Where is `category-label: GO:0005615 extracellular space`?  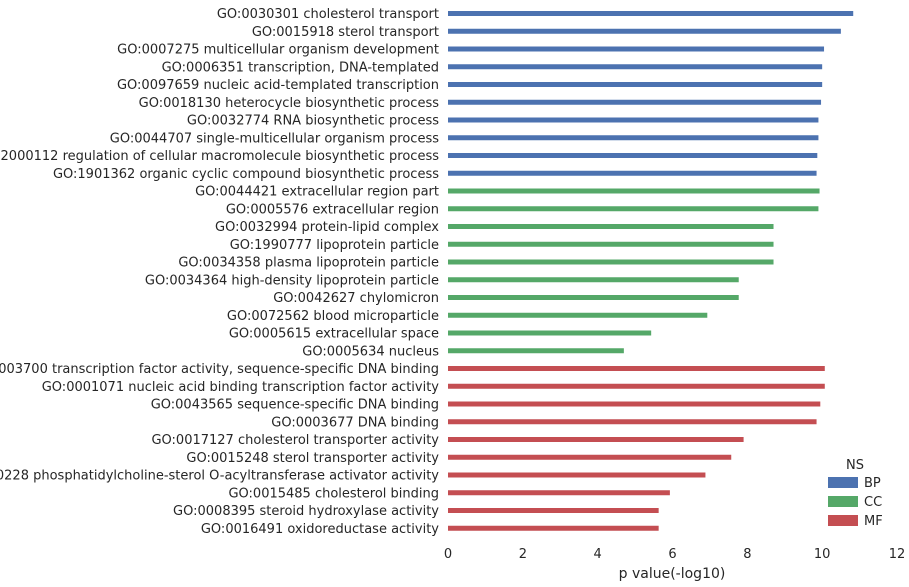 category-label: GO:0005615 extracellular space is located at coordinates (334, 334).